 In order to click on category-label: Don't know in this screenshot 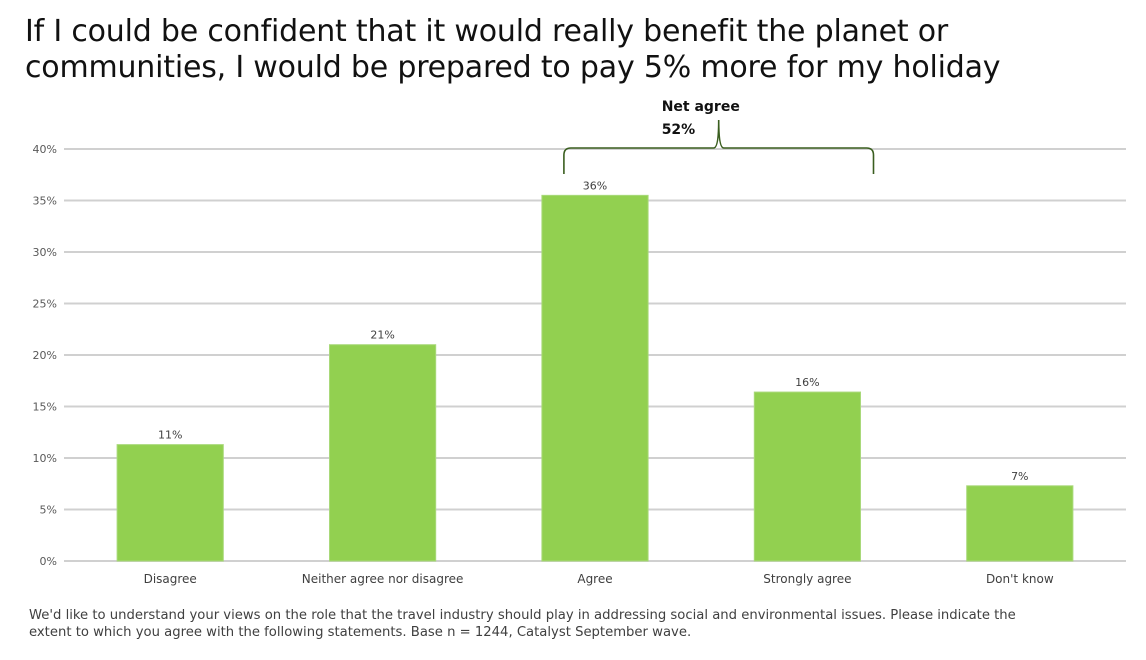, I will do `click(1020, 579)`.